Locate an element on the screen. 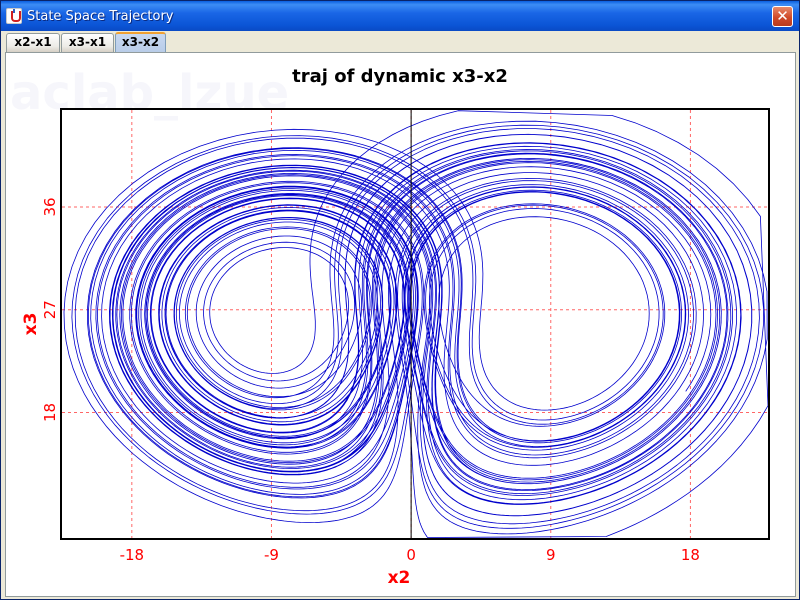 The image size is (800, 600). tab-x2-x1: x2-x1 is located at coordinates (33, 42).